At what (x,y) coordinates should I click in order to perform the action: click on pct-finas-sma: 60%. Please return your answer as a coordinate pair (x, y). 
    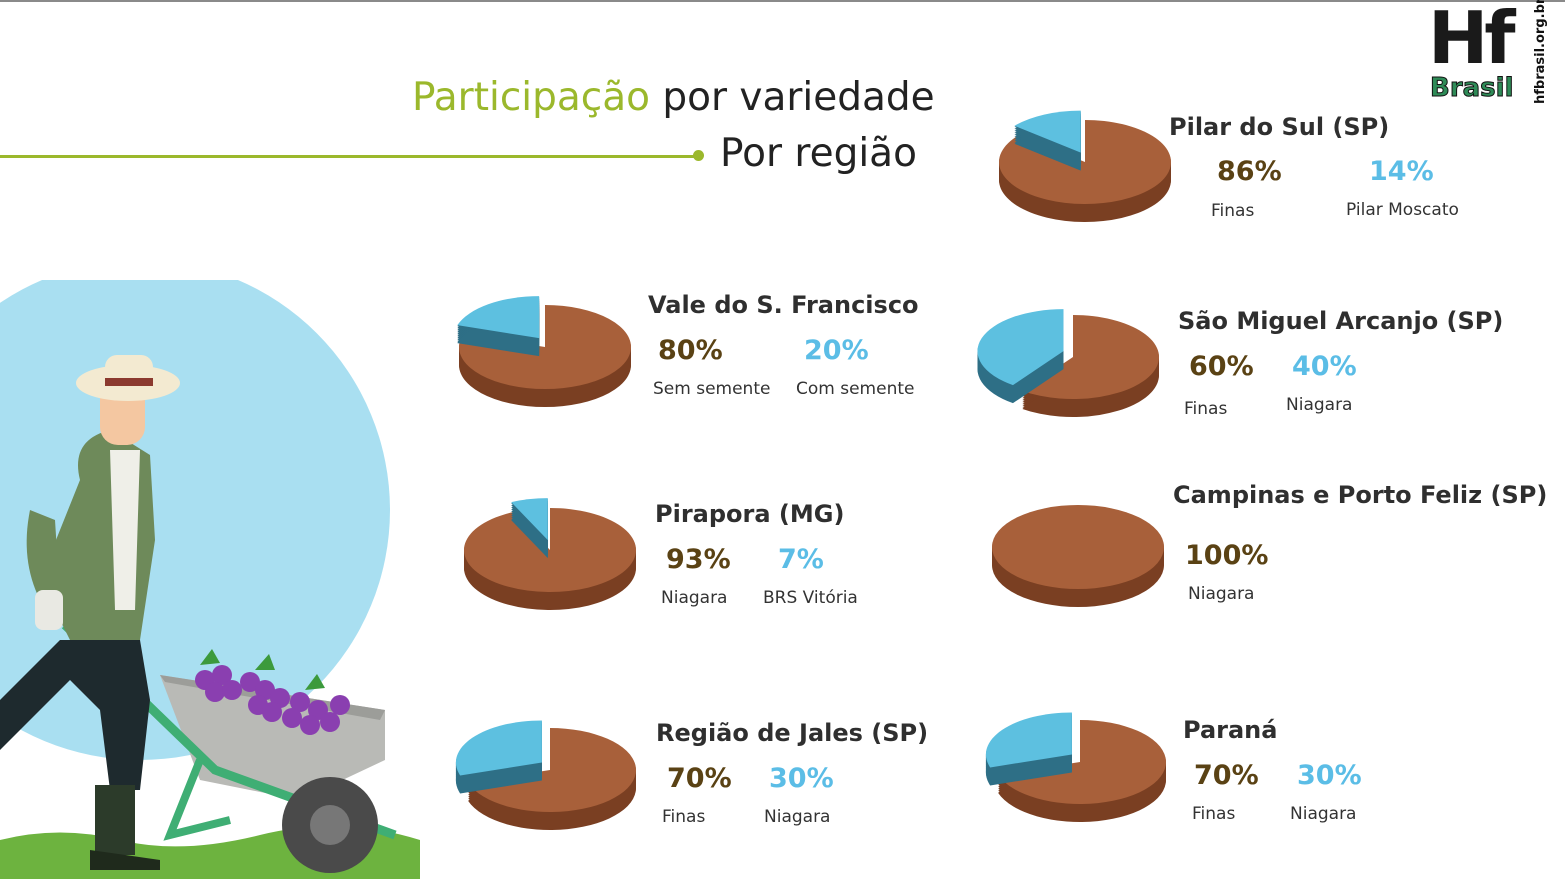
    Looking at the image, I should click on (1221, 366).